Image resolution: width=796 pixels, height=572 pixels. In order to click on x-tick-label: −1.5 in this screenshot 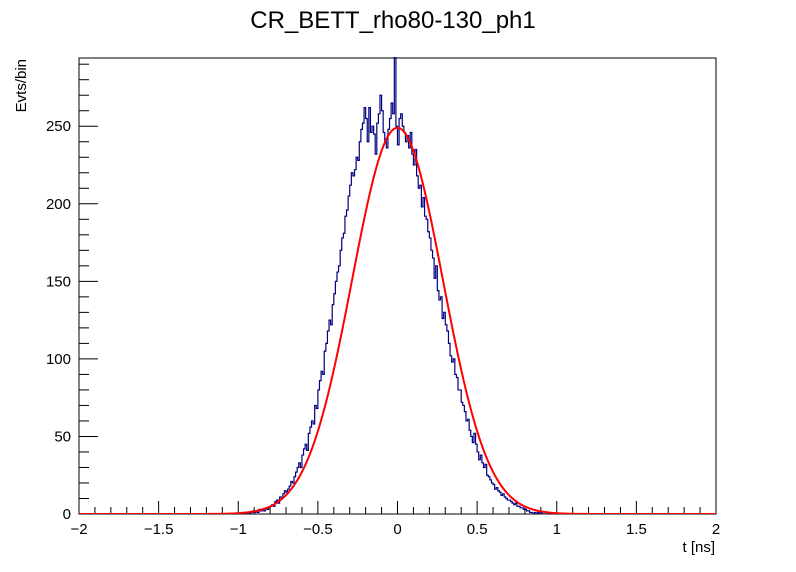, I will do `click(159, 529)`.